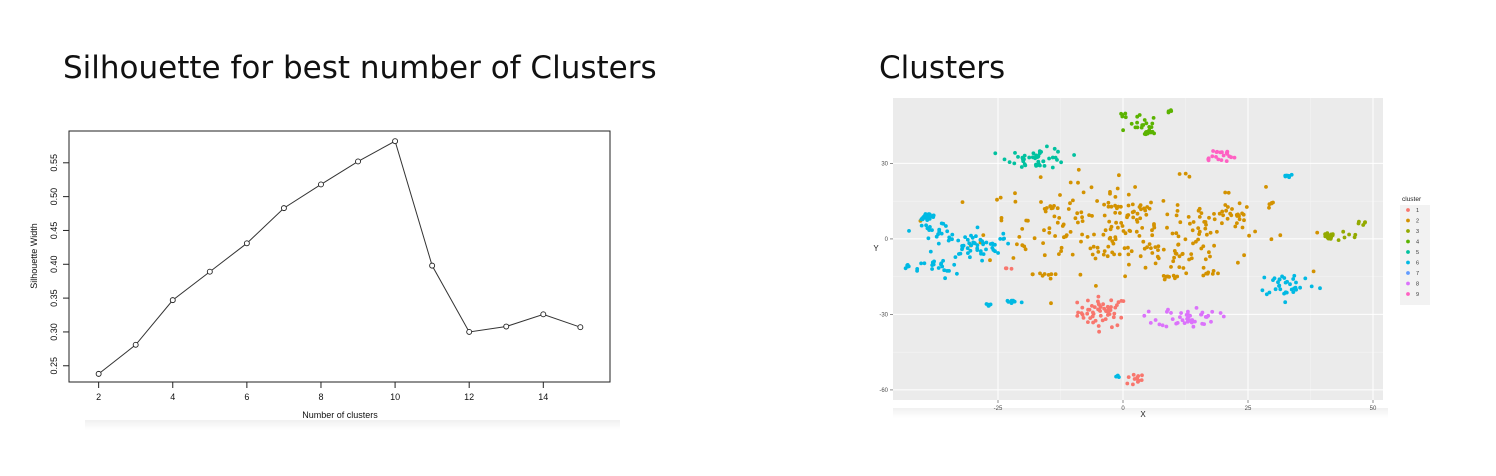  What do you see at coordinates (135, 344) in the screenshot?
I see `silhouette-point` at bounding box center [135, 344].